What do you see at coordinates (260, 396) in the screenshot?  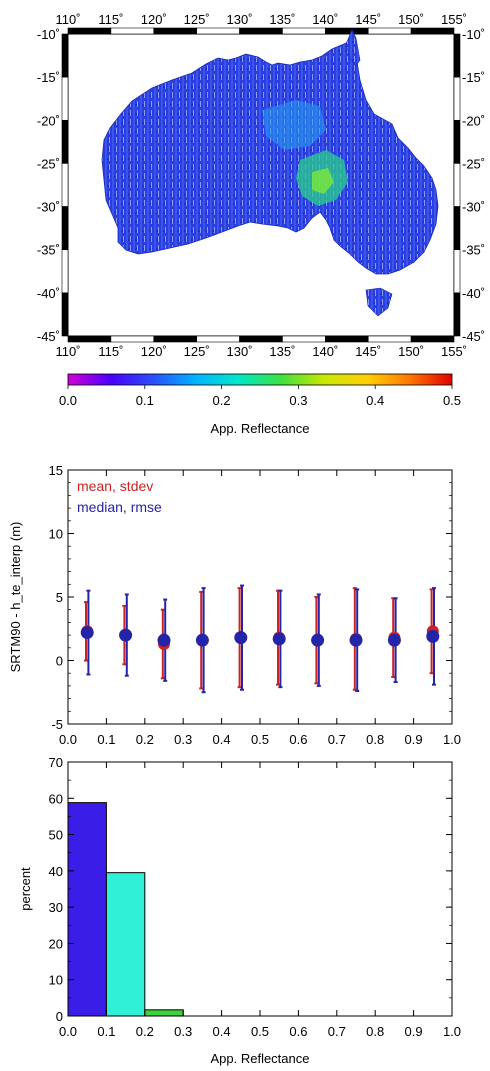 I see `colorbar-ticks: 0.0 0.1 0.2 0.3 0.4 0.5` at bounding box center [260, 396].